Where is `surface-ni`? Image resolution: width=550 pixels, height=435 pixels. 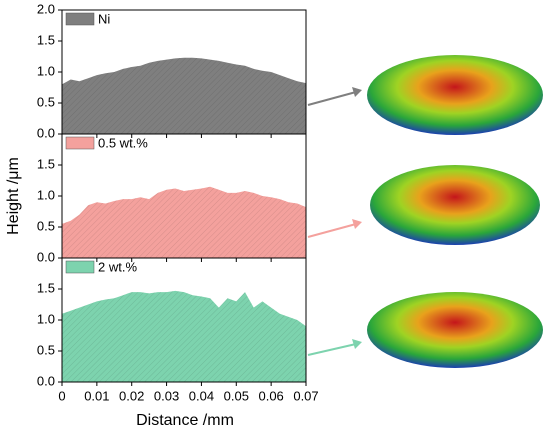
surface-ni is located at coordinates (455, 95).